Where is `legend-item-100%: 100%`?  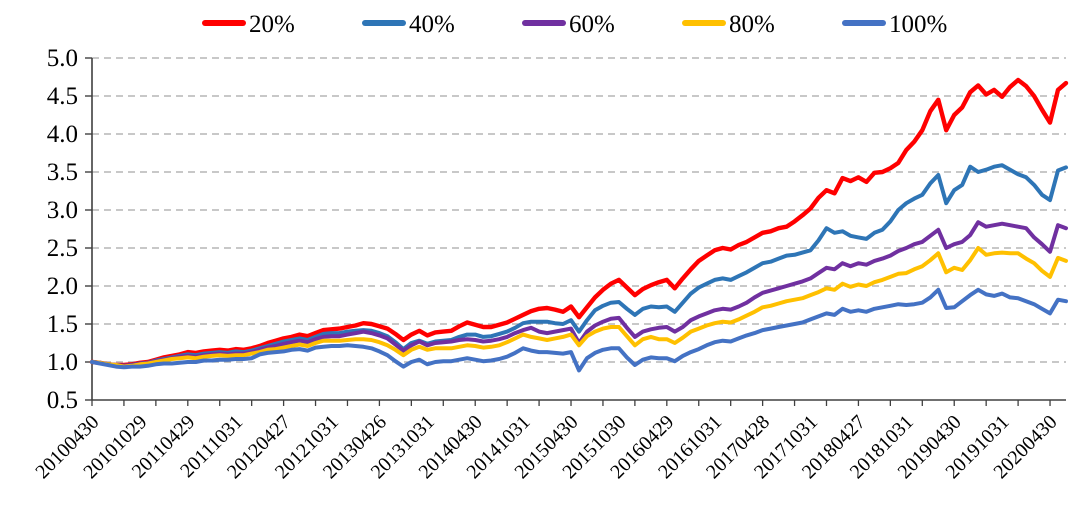
legend-item-100%: 100% is located at coordinates (894, 24).